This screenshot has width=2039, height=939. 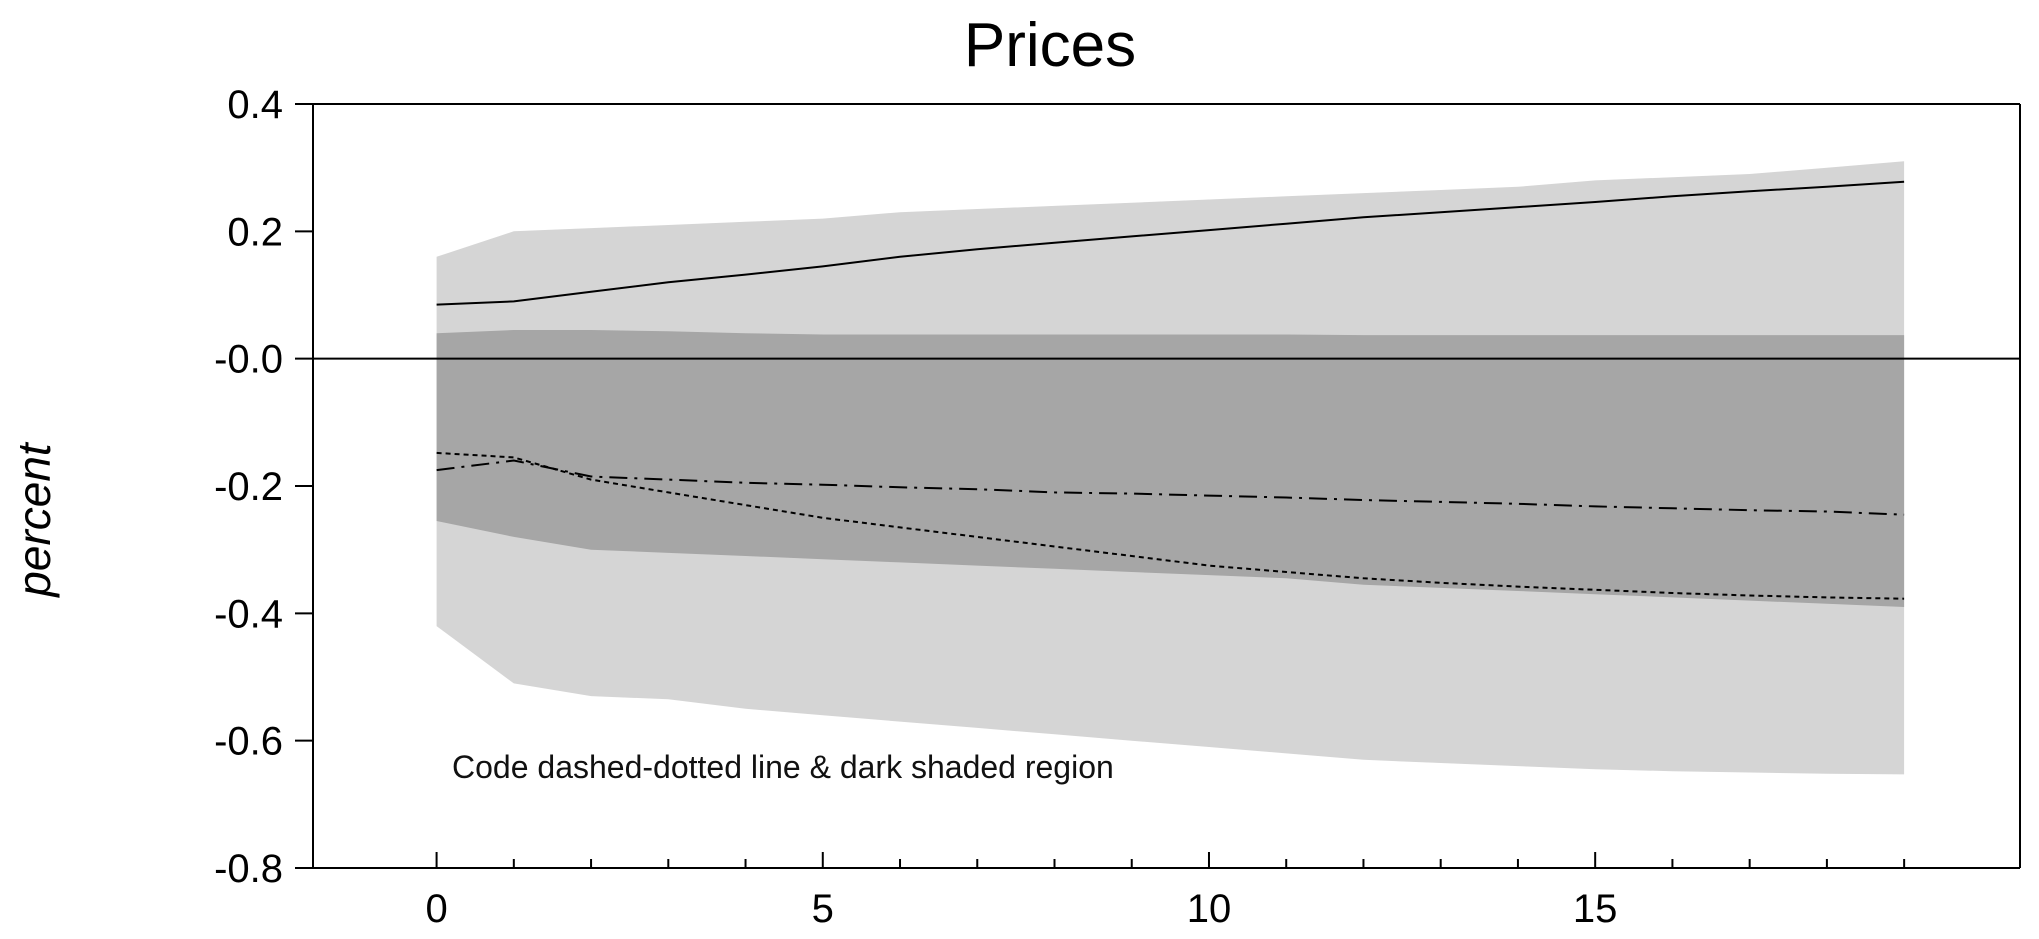 What do you see at coordinates (248, 360) in the screenshot?
I see `y-tick-label: -0.0` at bounding box center [248, 360].